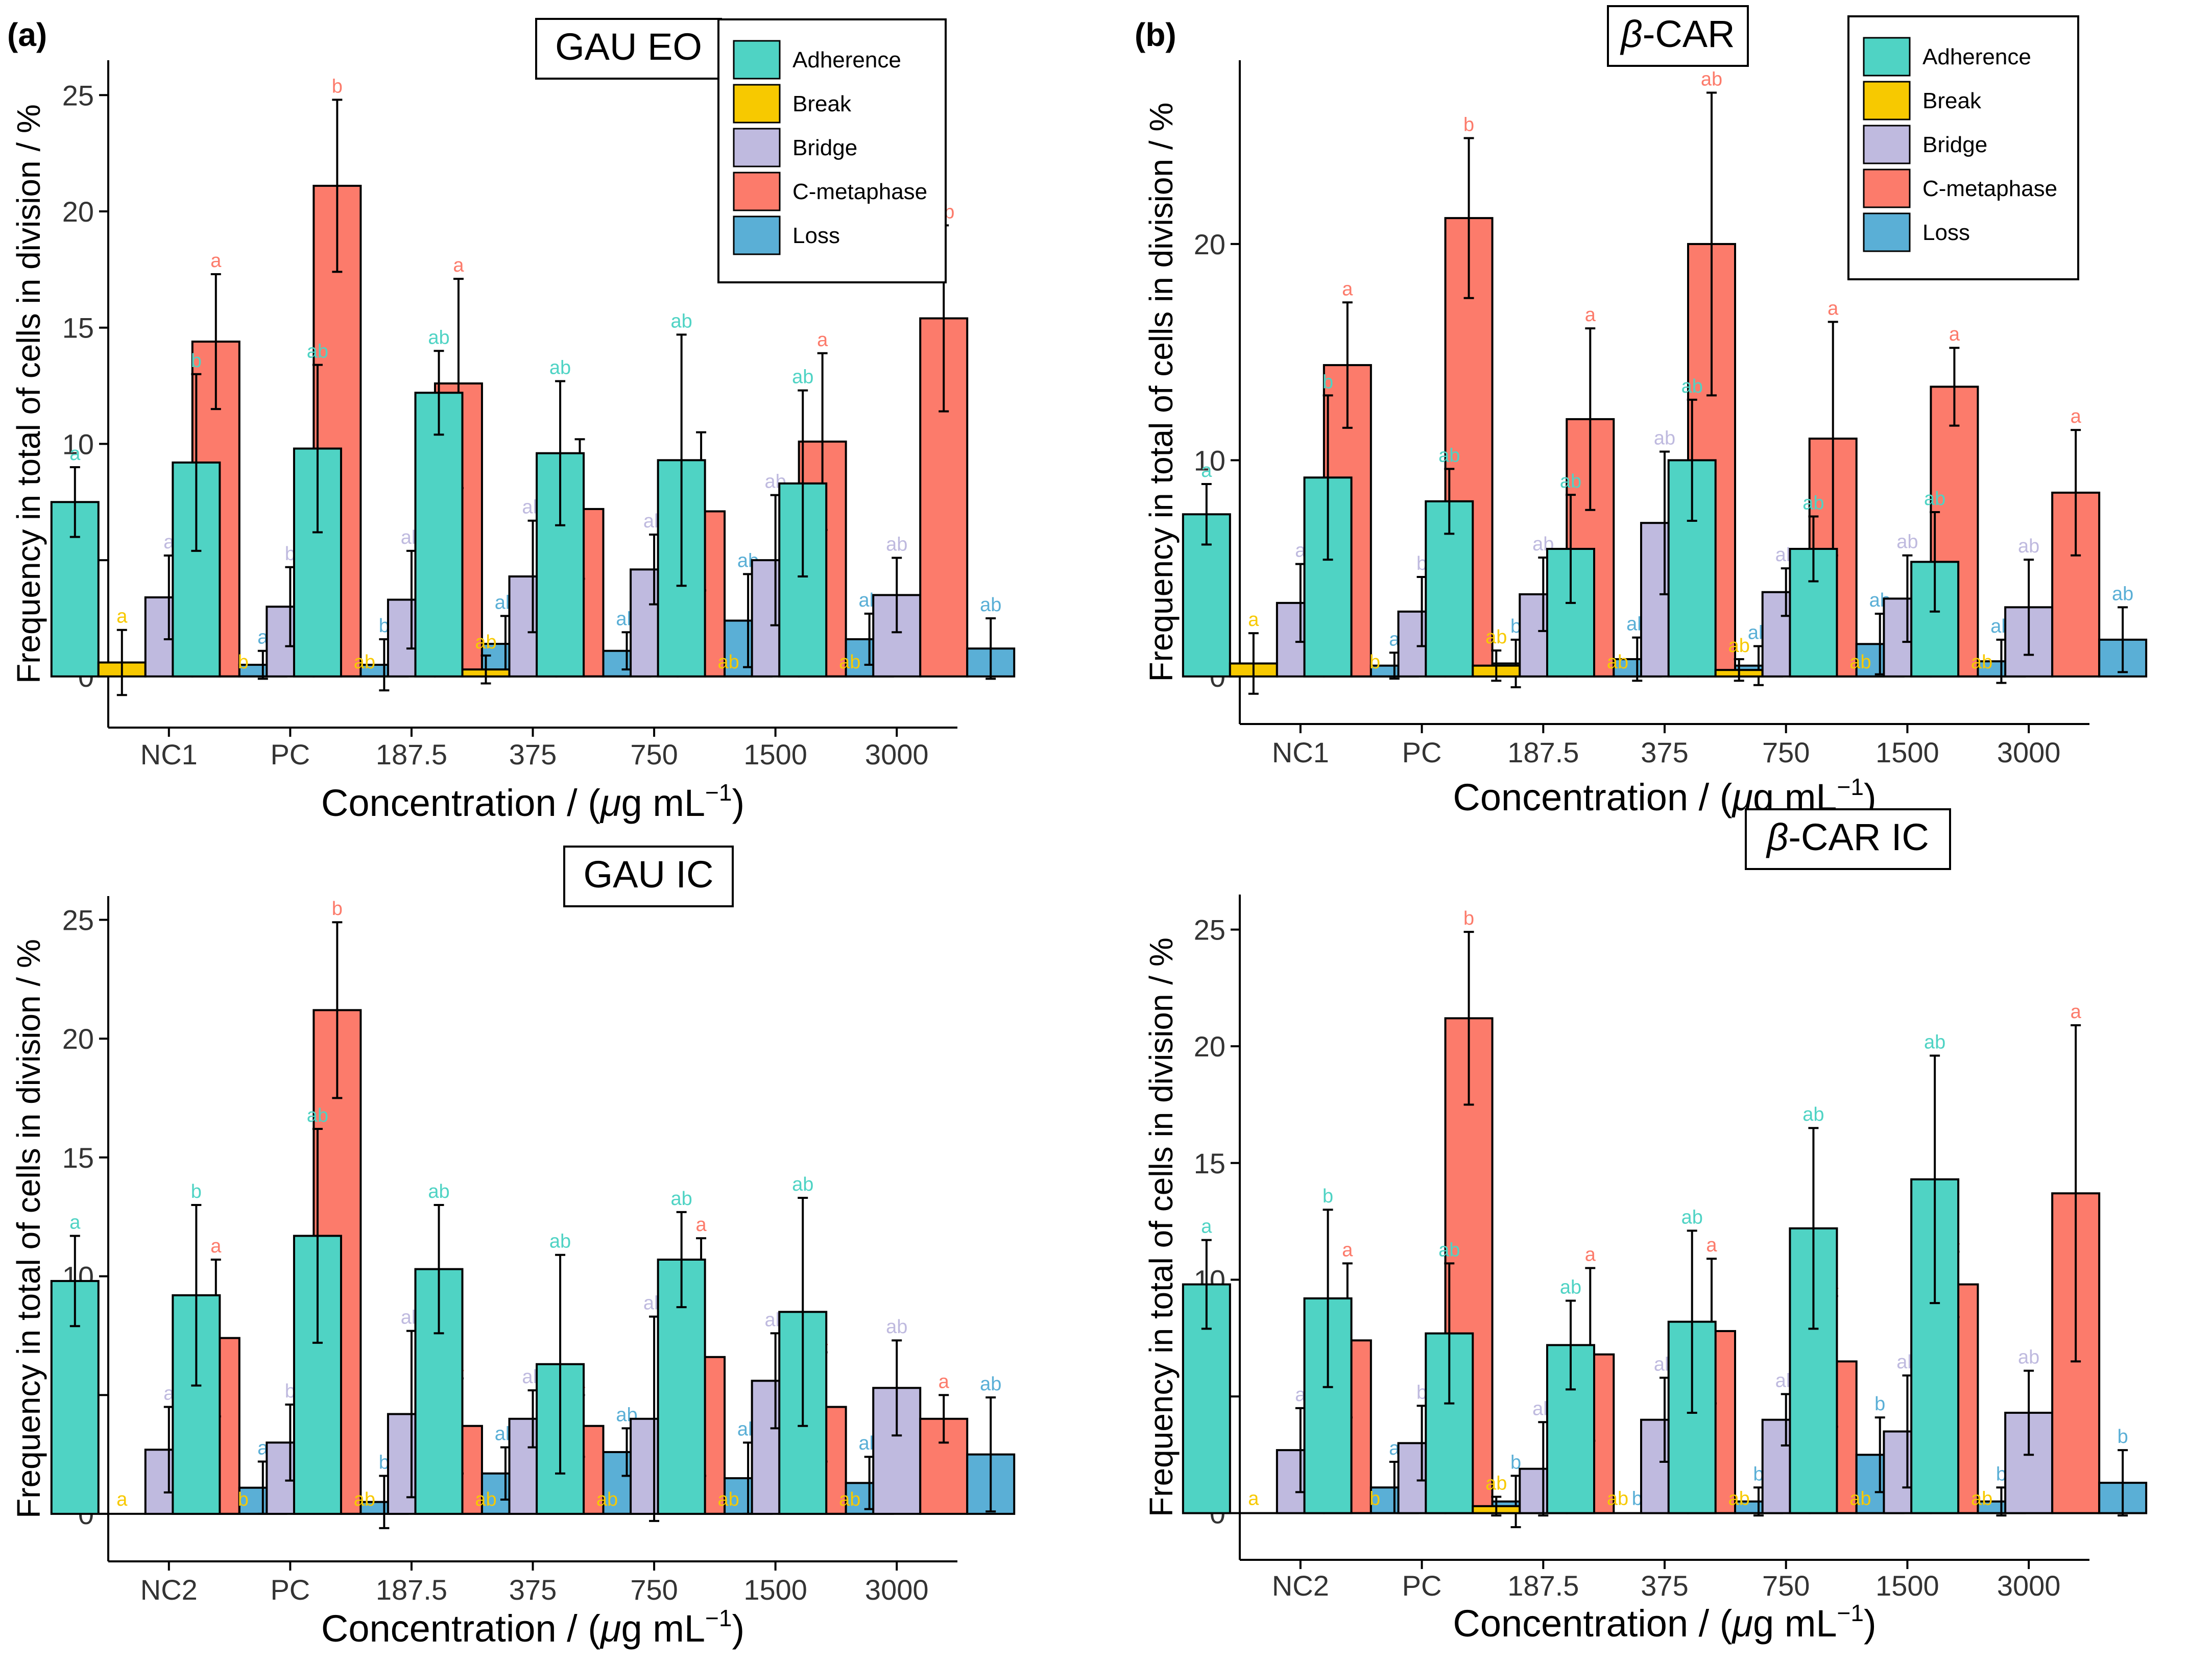 Image resolution: width=2212 pixels, height=1664 pixels. Describe the element at coordinates (1677, 34) in the screenshot. I see `chart-title: β-CAR` at that location.